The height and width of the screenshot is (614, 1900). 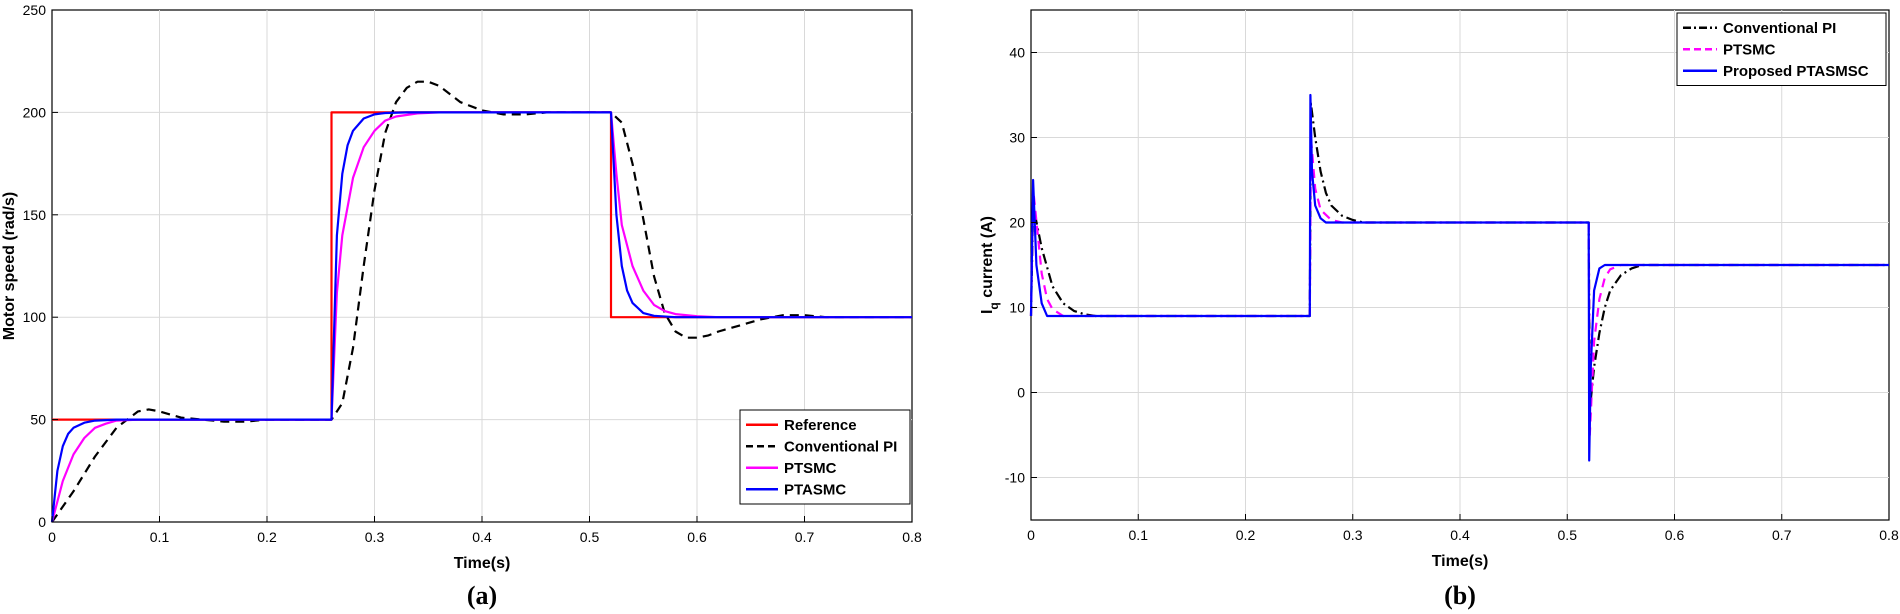 I want to click on x-tick-label-b: 0.3, so click(x=1353, y=535).